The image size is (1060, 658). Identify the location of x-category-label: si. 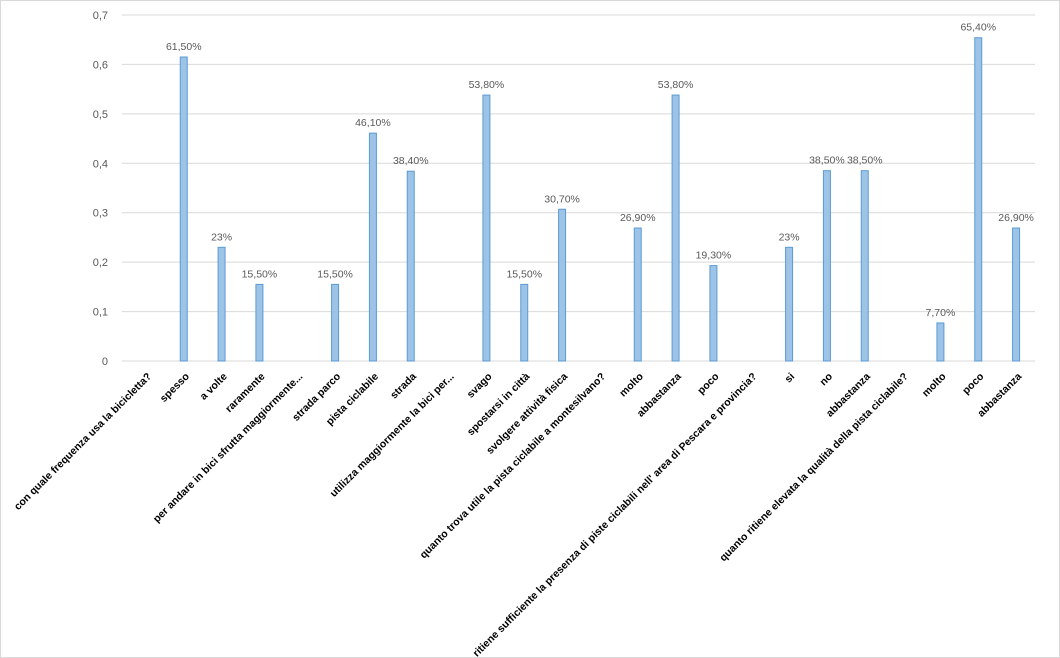
(790, 378).